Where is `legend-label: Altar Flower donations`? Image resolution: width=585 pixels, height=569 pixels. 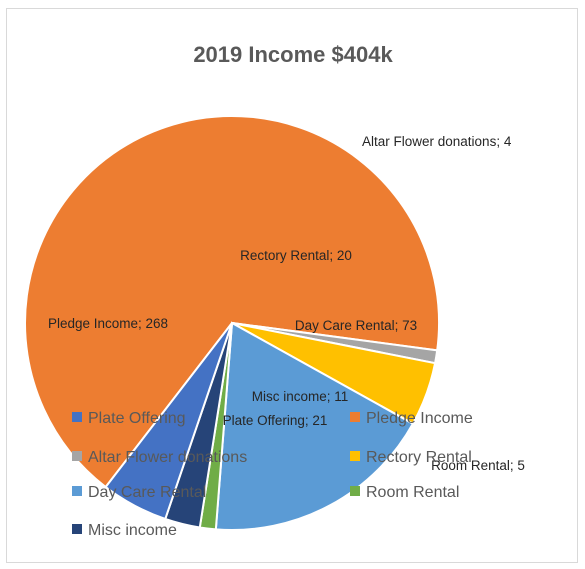 legend-label: Altar Flower donations is located at coordinates (167, 457).